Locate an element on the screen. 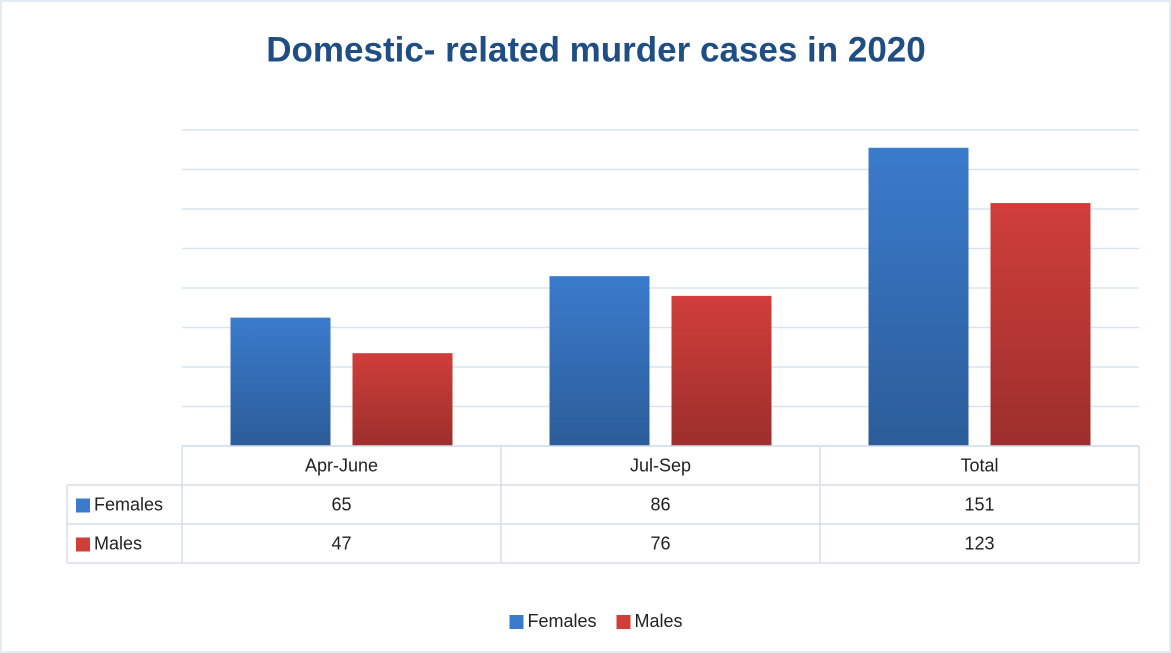 The width and height of the screenshot is (1171, 653). legend: Females Males is located at coordinates (596, 621).